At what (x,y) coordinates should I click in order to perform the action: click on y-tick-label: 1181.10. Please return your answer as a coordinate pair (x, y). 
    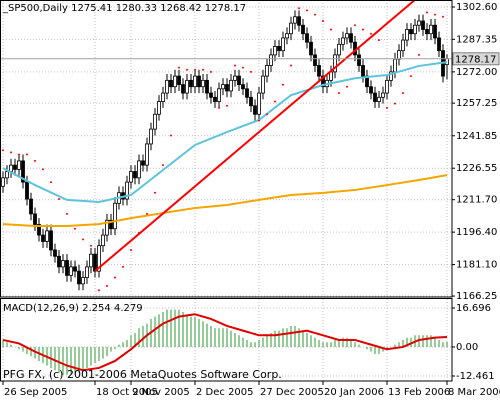
    Looking at the image, I should click on (476, 265).